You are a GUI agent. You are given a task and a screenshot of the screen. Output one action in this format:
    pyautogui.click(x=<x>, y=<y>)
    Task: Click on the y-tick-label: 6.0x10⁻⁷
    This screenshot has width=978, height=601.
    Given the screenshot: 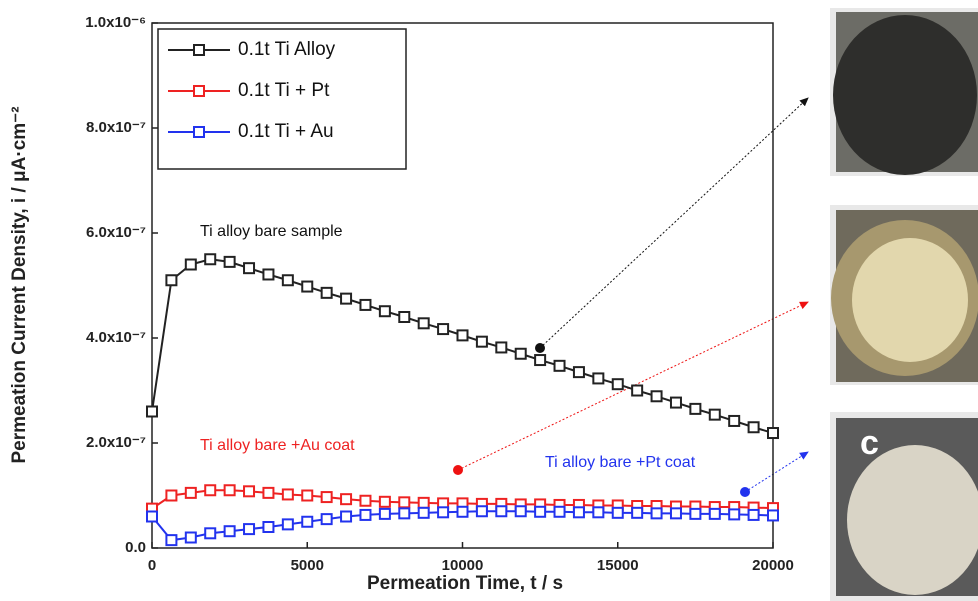 What is the action you would take?
    pyautogui.click(x=116, y=232)
    